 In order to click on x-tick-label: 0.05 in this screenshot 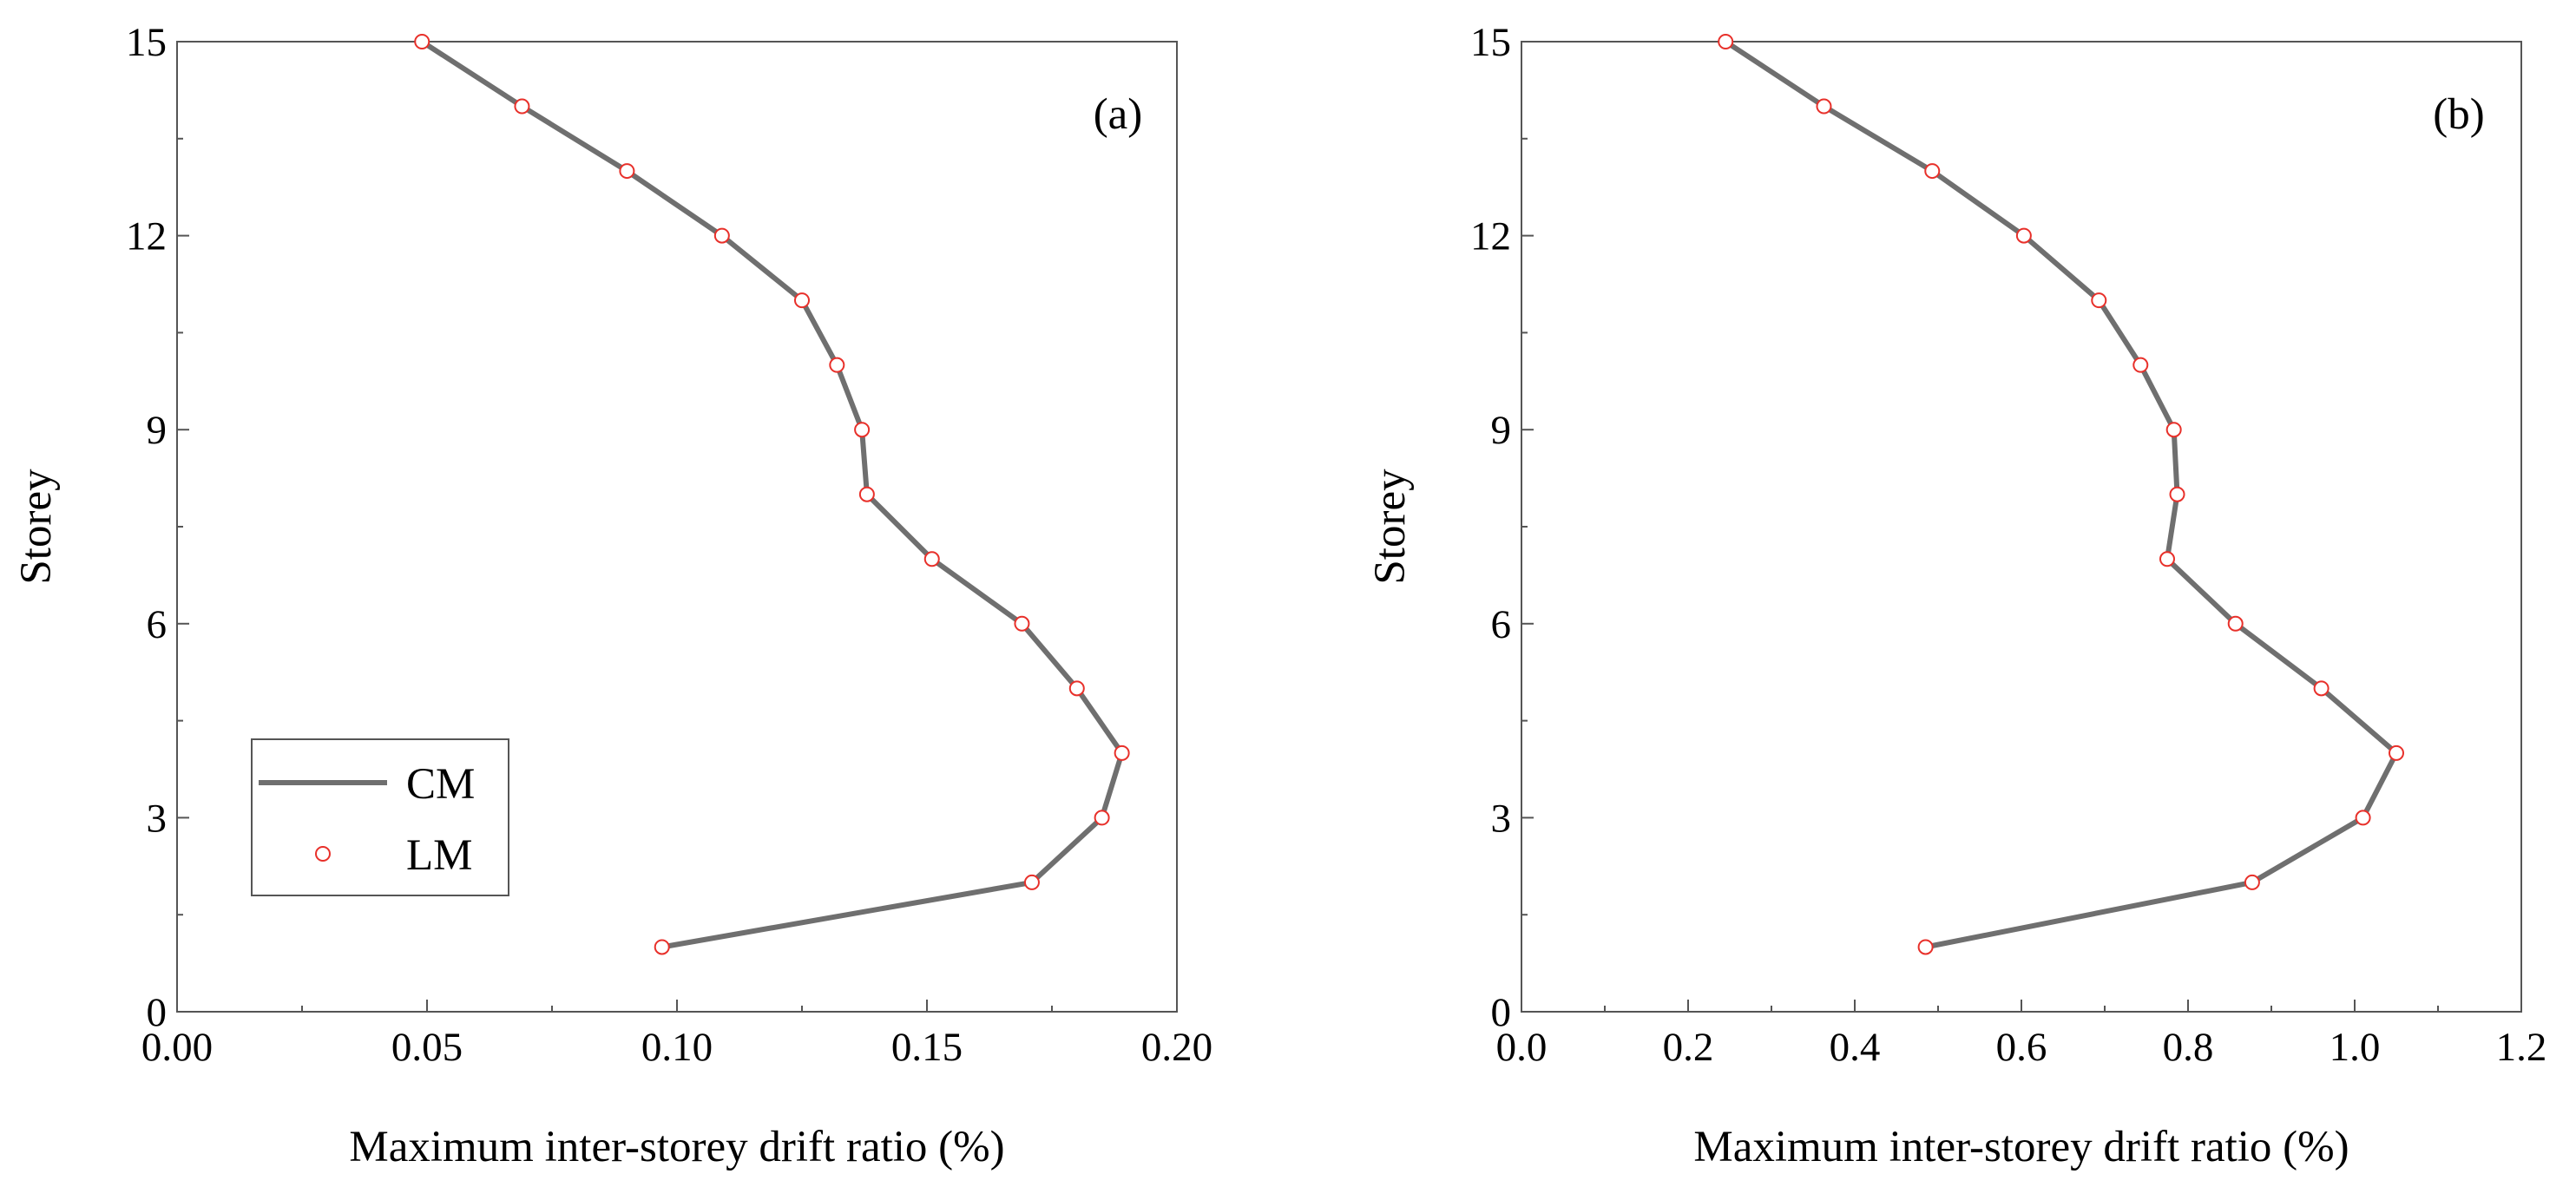, I will do `click(427, 1047)`.